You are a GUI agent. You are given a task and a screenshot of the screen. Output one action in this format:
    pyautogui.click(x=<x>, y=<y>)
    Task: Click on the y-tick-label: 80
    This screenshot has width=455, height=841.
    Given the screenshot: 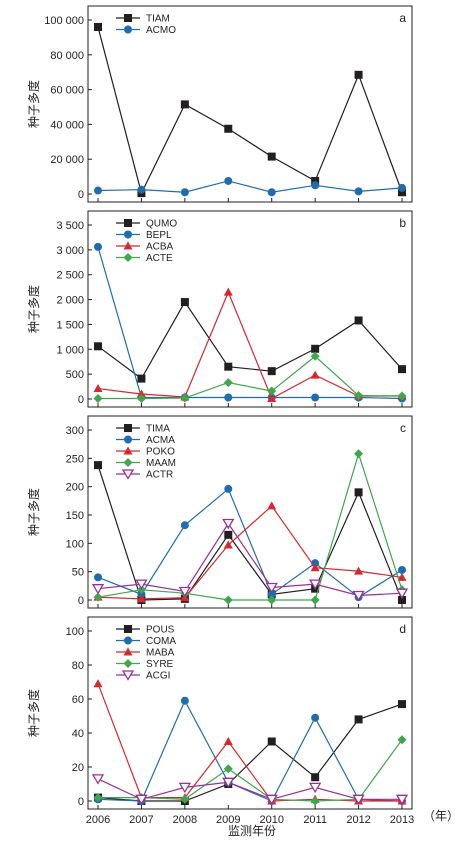 What is the action you would take?
    pyautogui.click(x=78, y=666)
    